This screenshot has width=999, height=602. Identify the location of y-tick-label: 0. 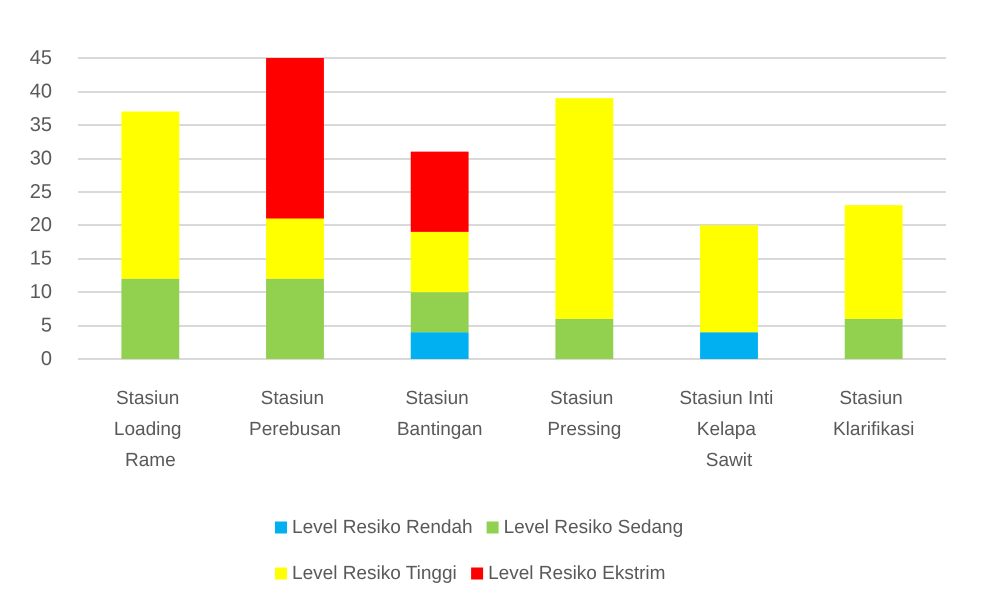
(46, 359).